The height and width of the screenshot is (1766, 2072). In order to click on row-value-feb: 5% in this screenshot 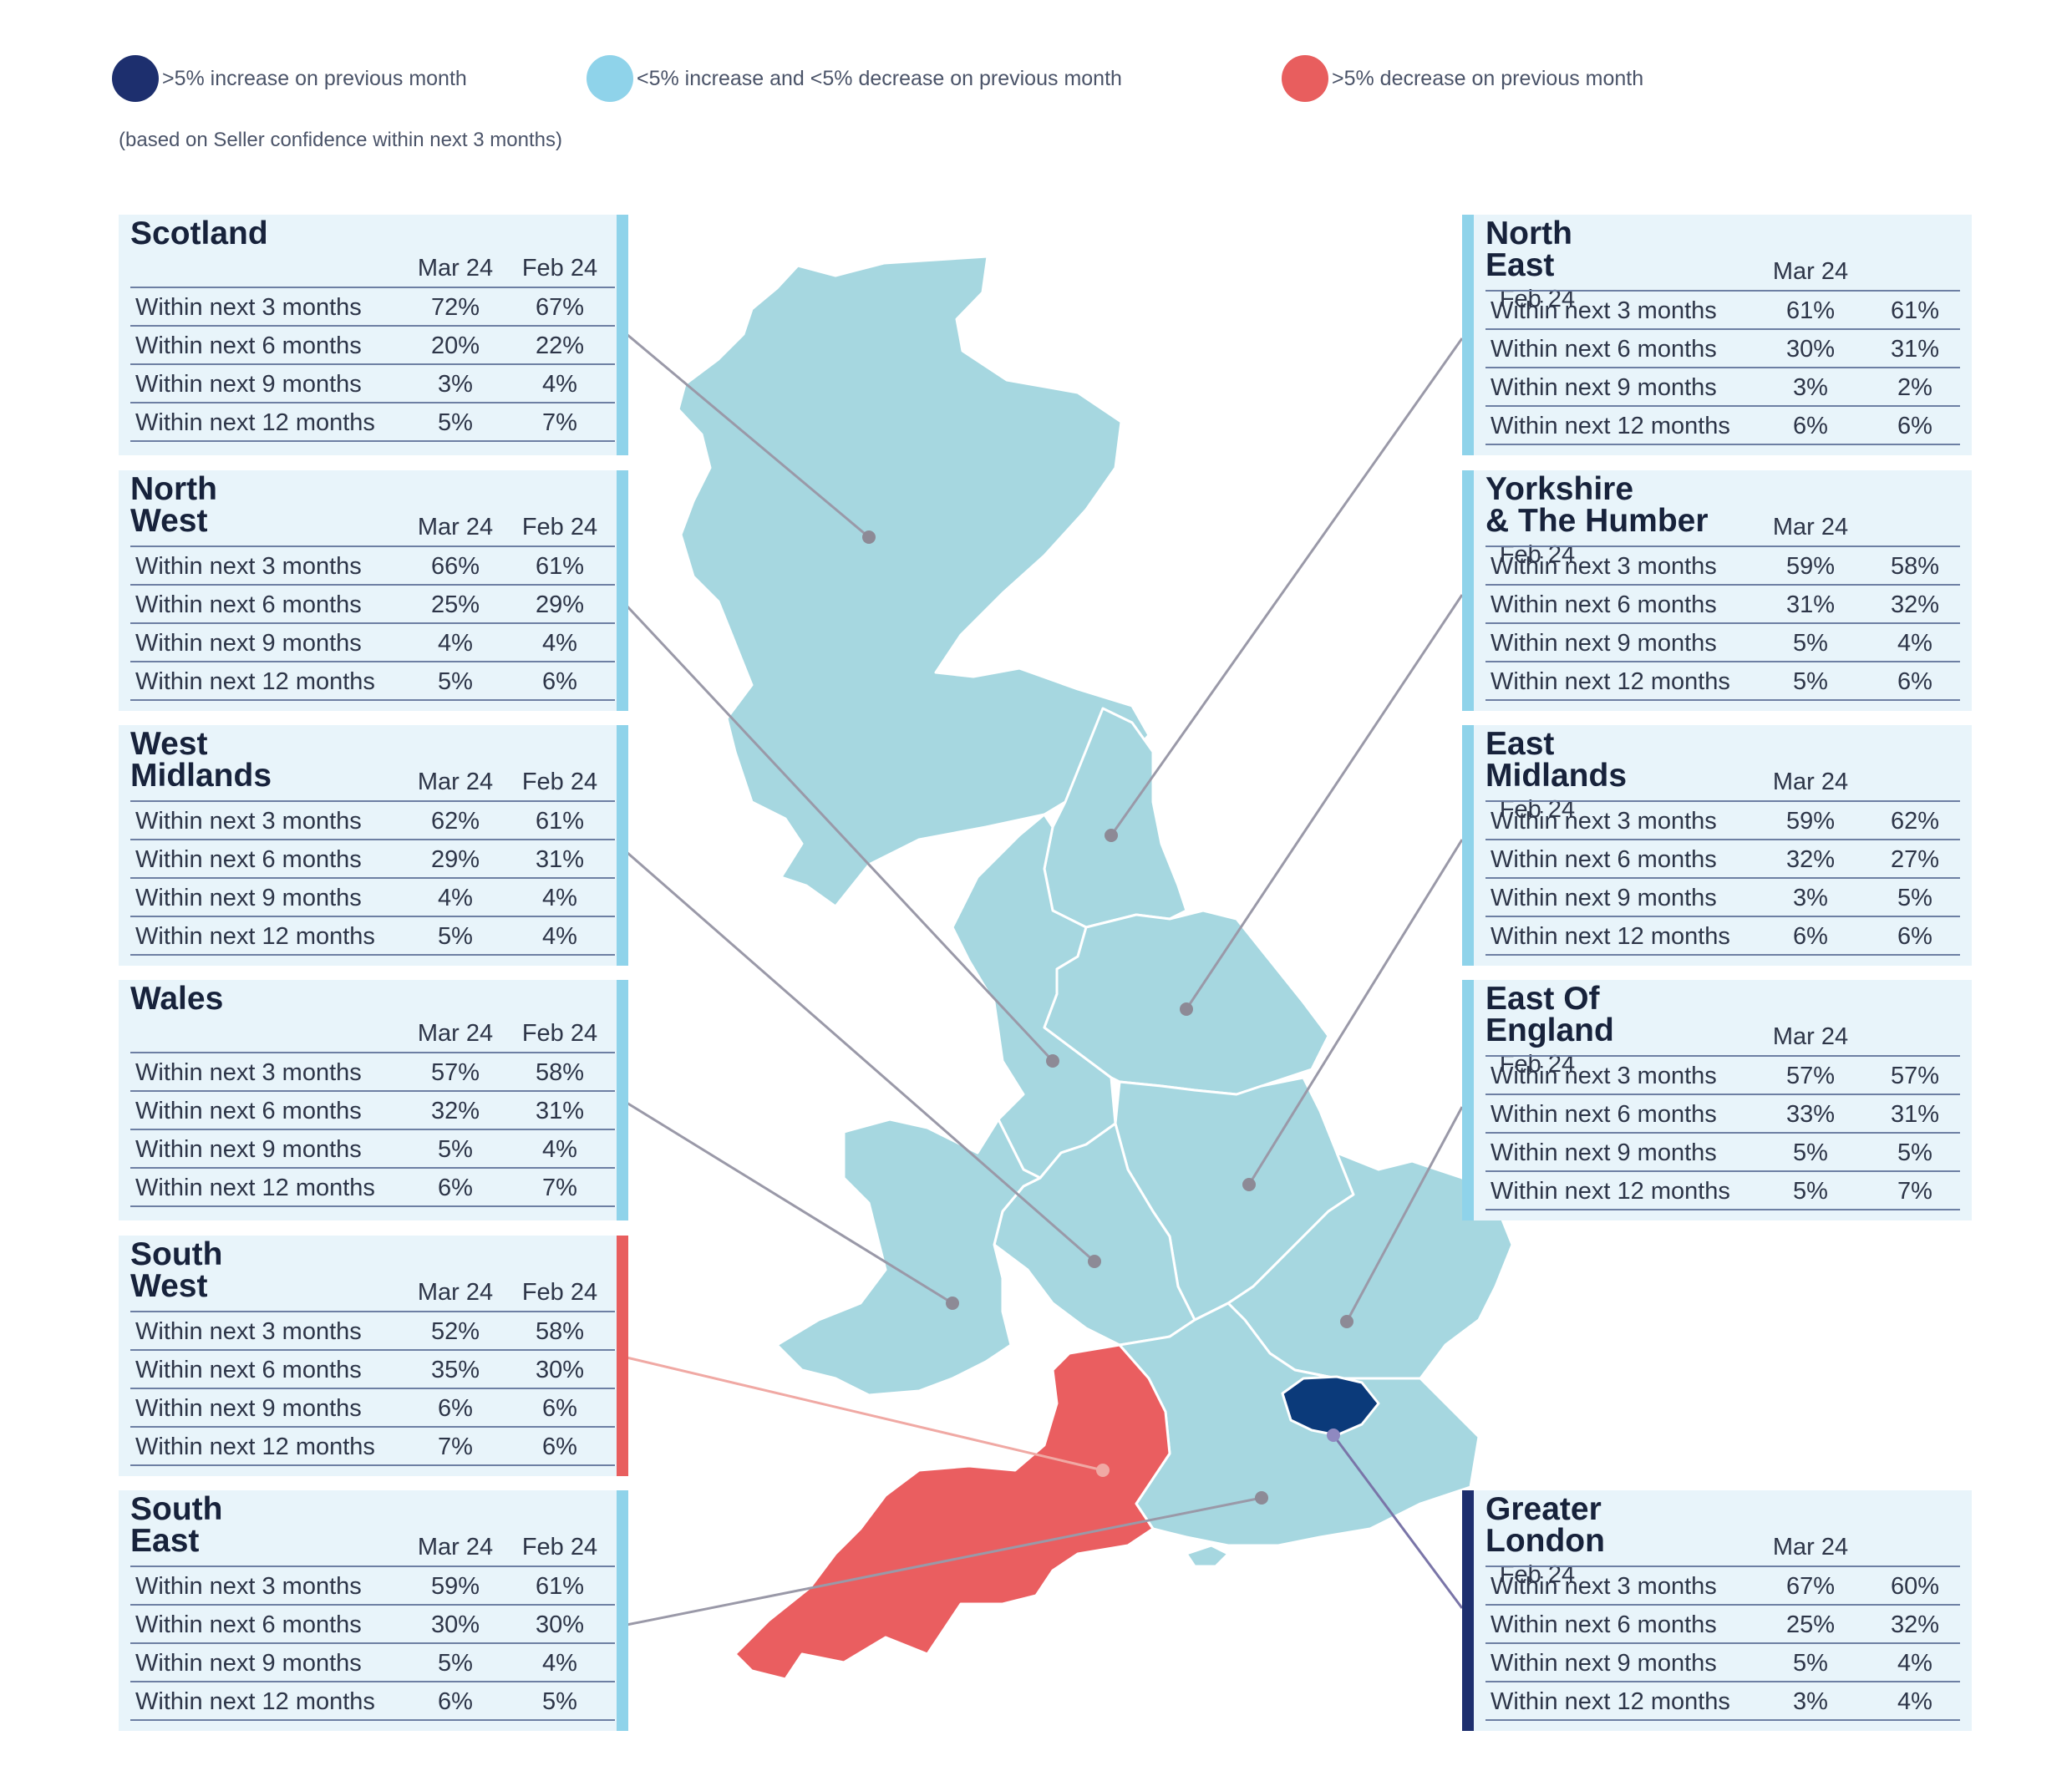, I will do `click(559, 1701)`.